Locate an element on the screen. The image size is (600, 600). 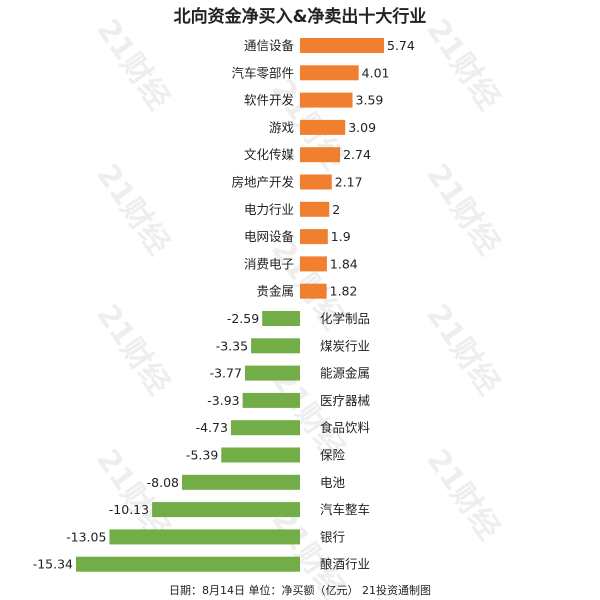
value-label: -2.59 is located at coordinates (243, 318).